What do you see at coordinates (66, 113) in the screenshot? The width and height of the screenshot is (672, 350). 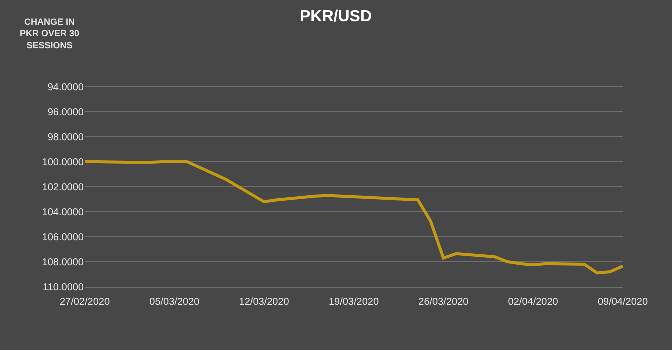 I see `y-tick-label: 96.0000` at bounding box center [66, 113].